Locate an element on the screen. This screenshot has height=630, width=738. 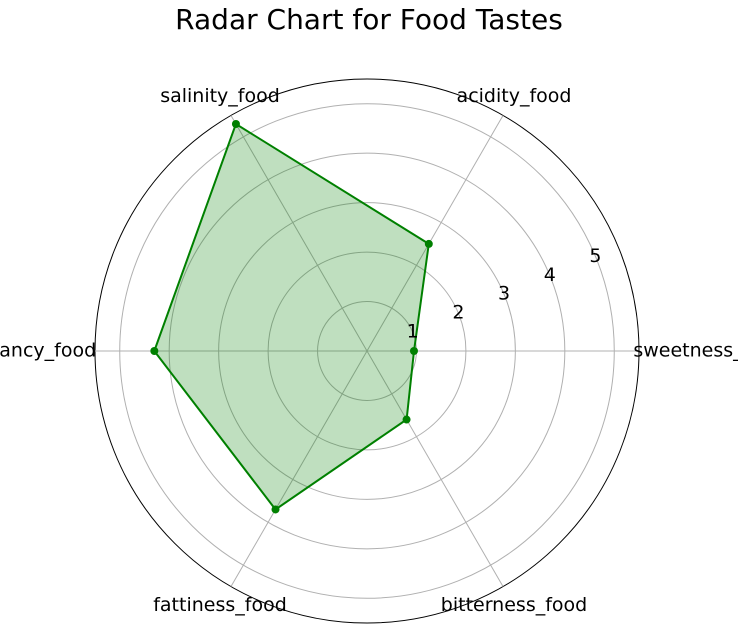
tick-label-2: 2 is located at coordinates (458, 313).